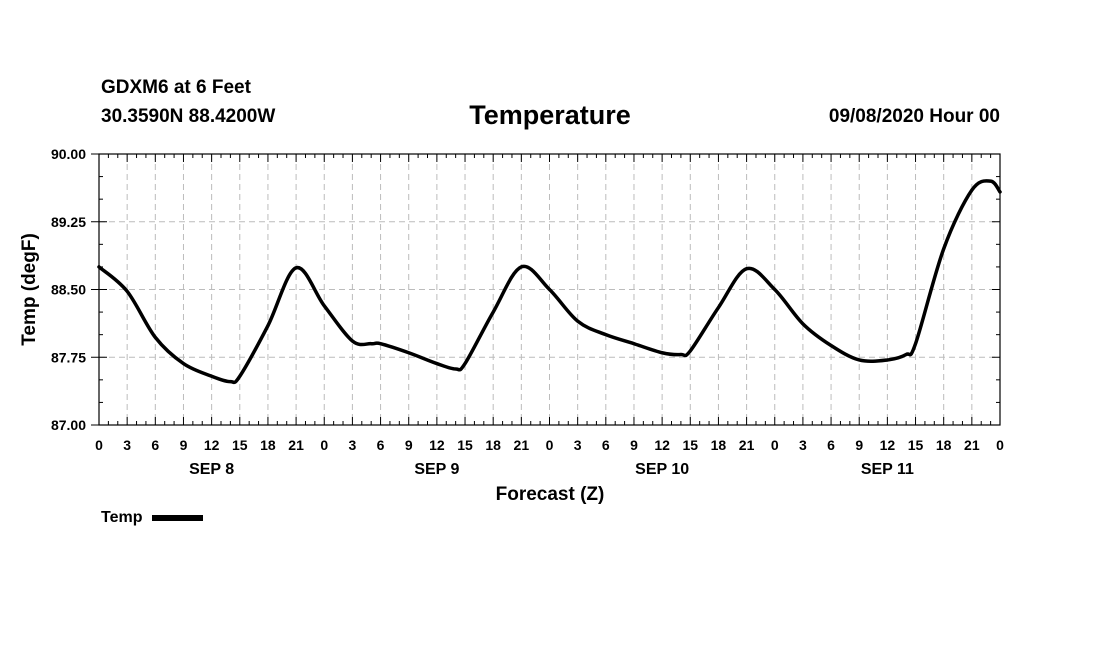 This screenshot has height=650, width=1100. Describe the element at coordinates (188, 116) in the screenshot. I see `coordinates-label: 30.3590N 88.4200W` at that location.